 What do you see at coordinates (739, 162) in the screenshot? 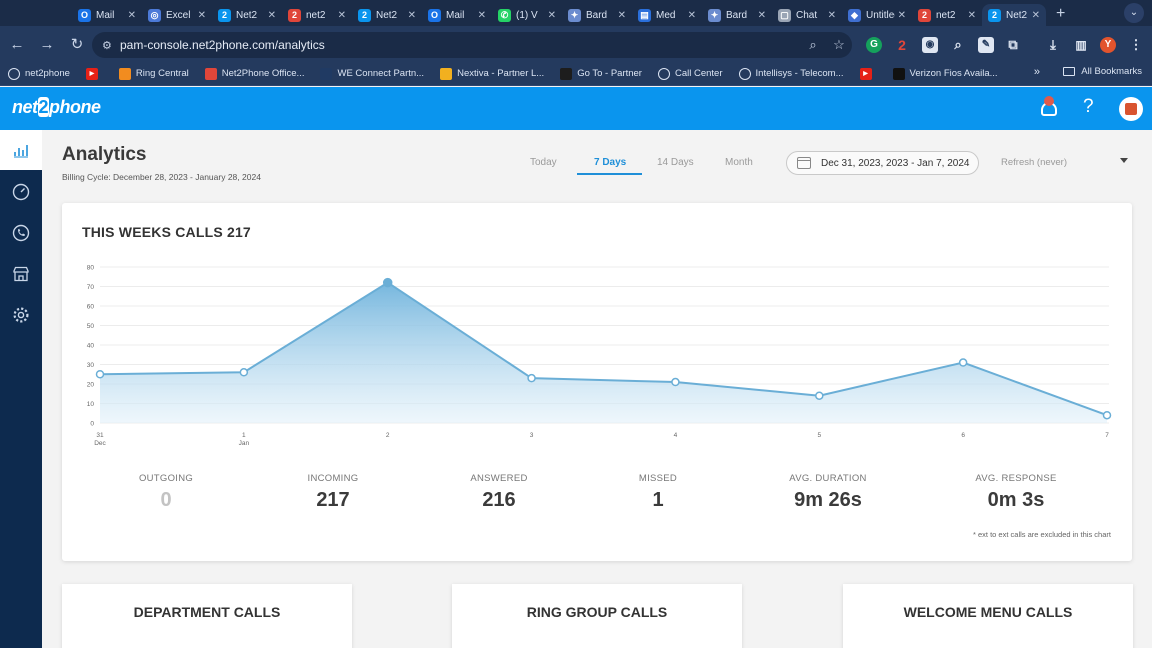
I see `range-tab-month: Month` at bounding box center [739, 162].